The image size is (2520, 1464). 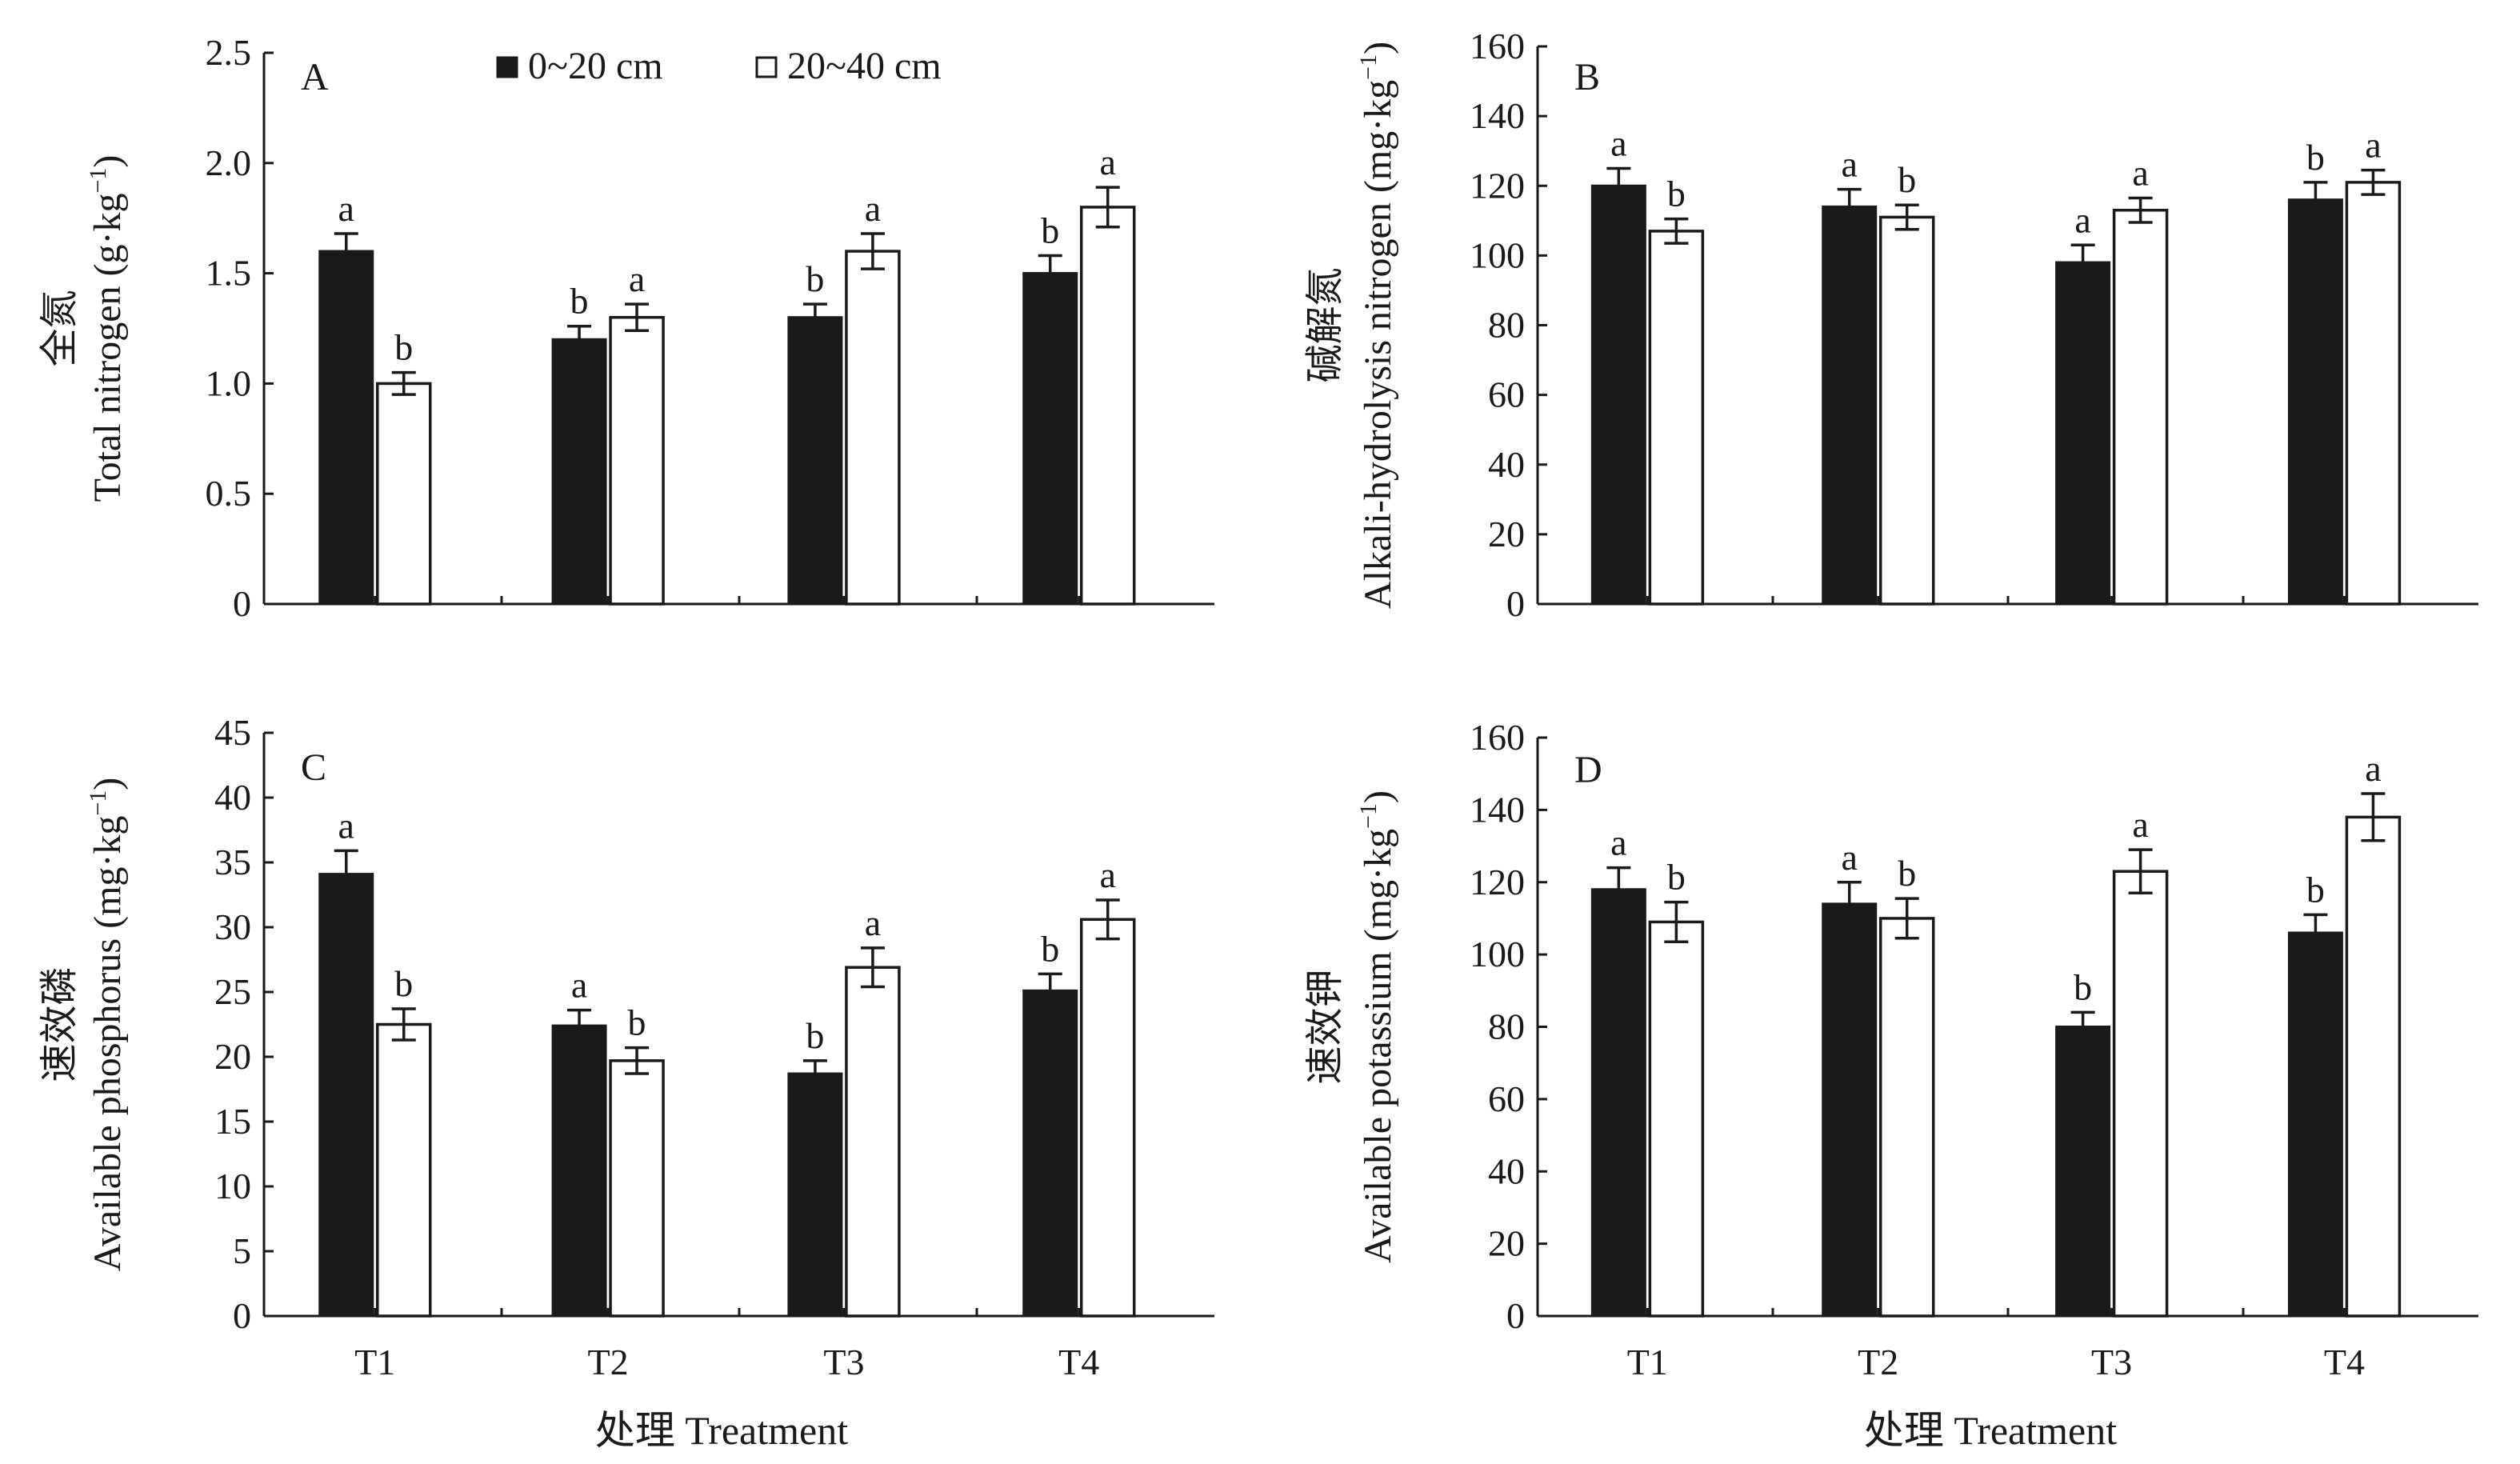 I want to click on y-tick-label: 30, so click(x=232, y=926).